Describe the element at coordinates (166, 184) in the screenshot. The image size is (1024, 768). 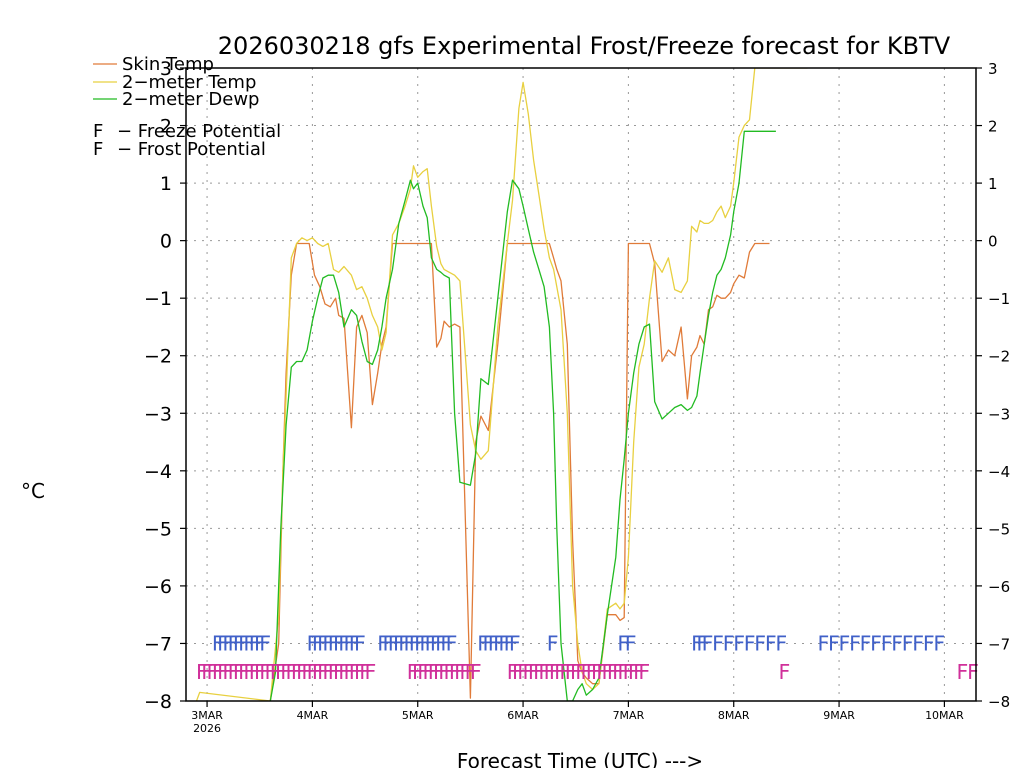
I see `y-tick-label-left: 1` at that location.